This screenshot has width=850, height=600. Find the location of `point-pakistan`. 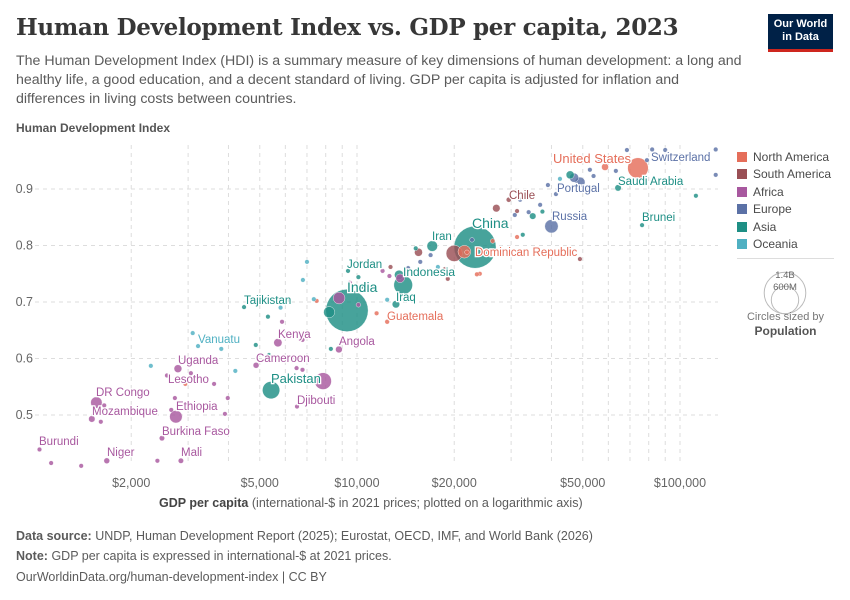

point-pakistan is located at coordinates (271, 390).